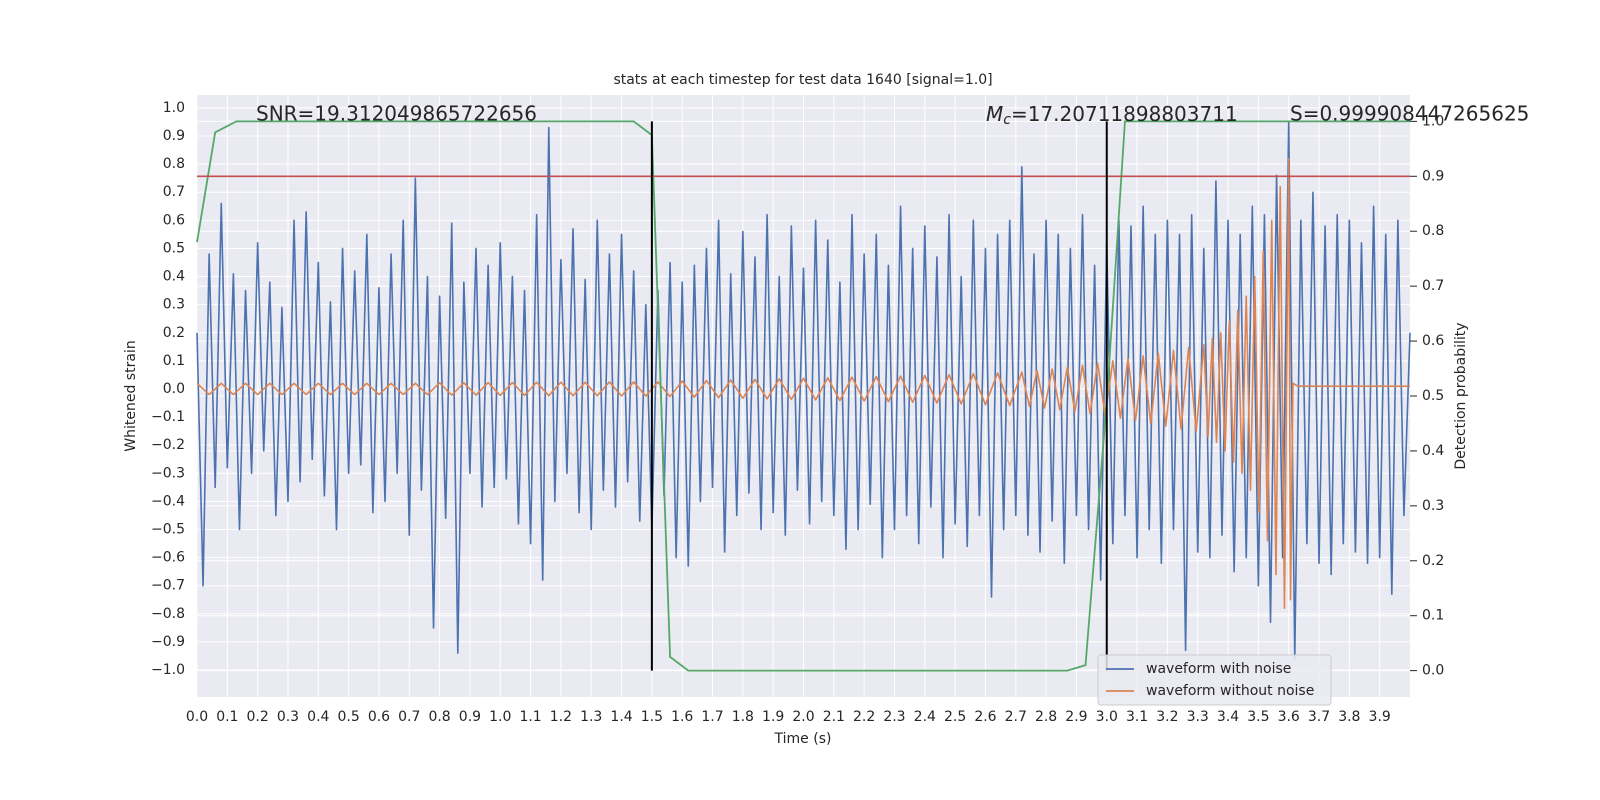 Image resolution: width=1600 pixels, height=800 pixels. Describe the element at coordinates (561, 717) in the screenshot. I see `x-tick-label: 1.2` at that location.